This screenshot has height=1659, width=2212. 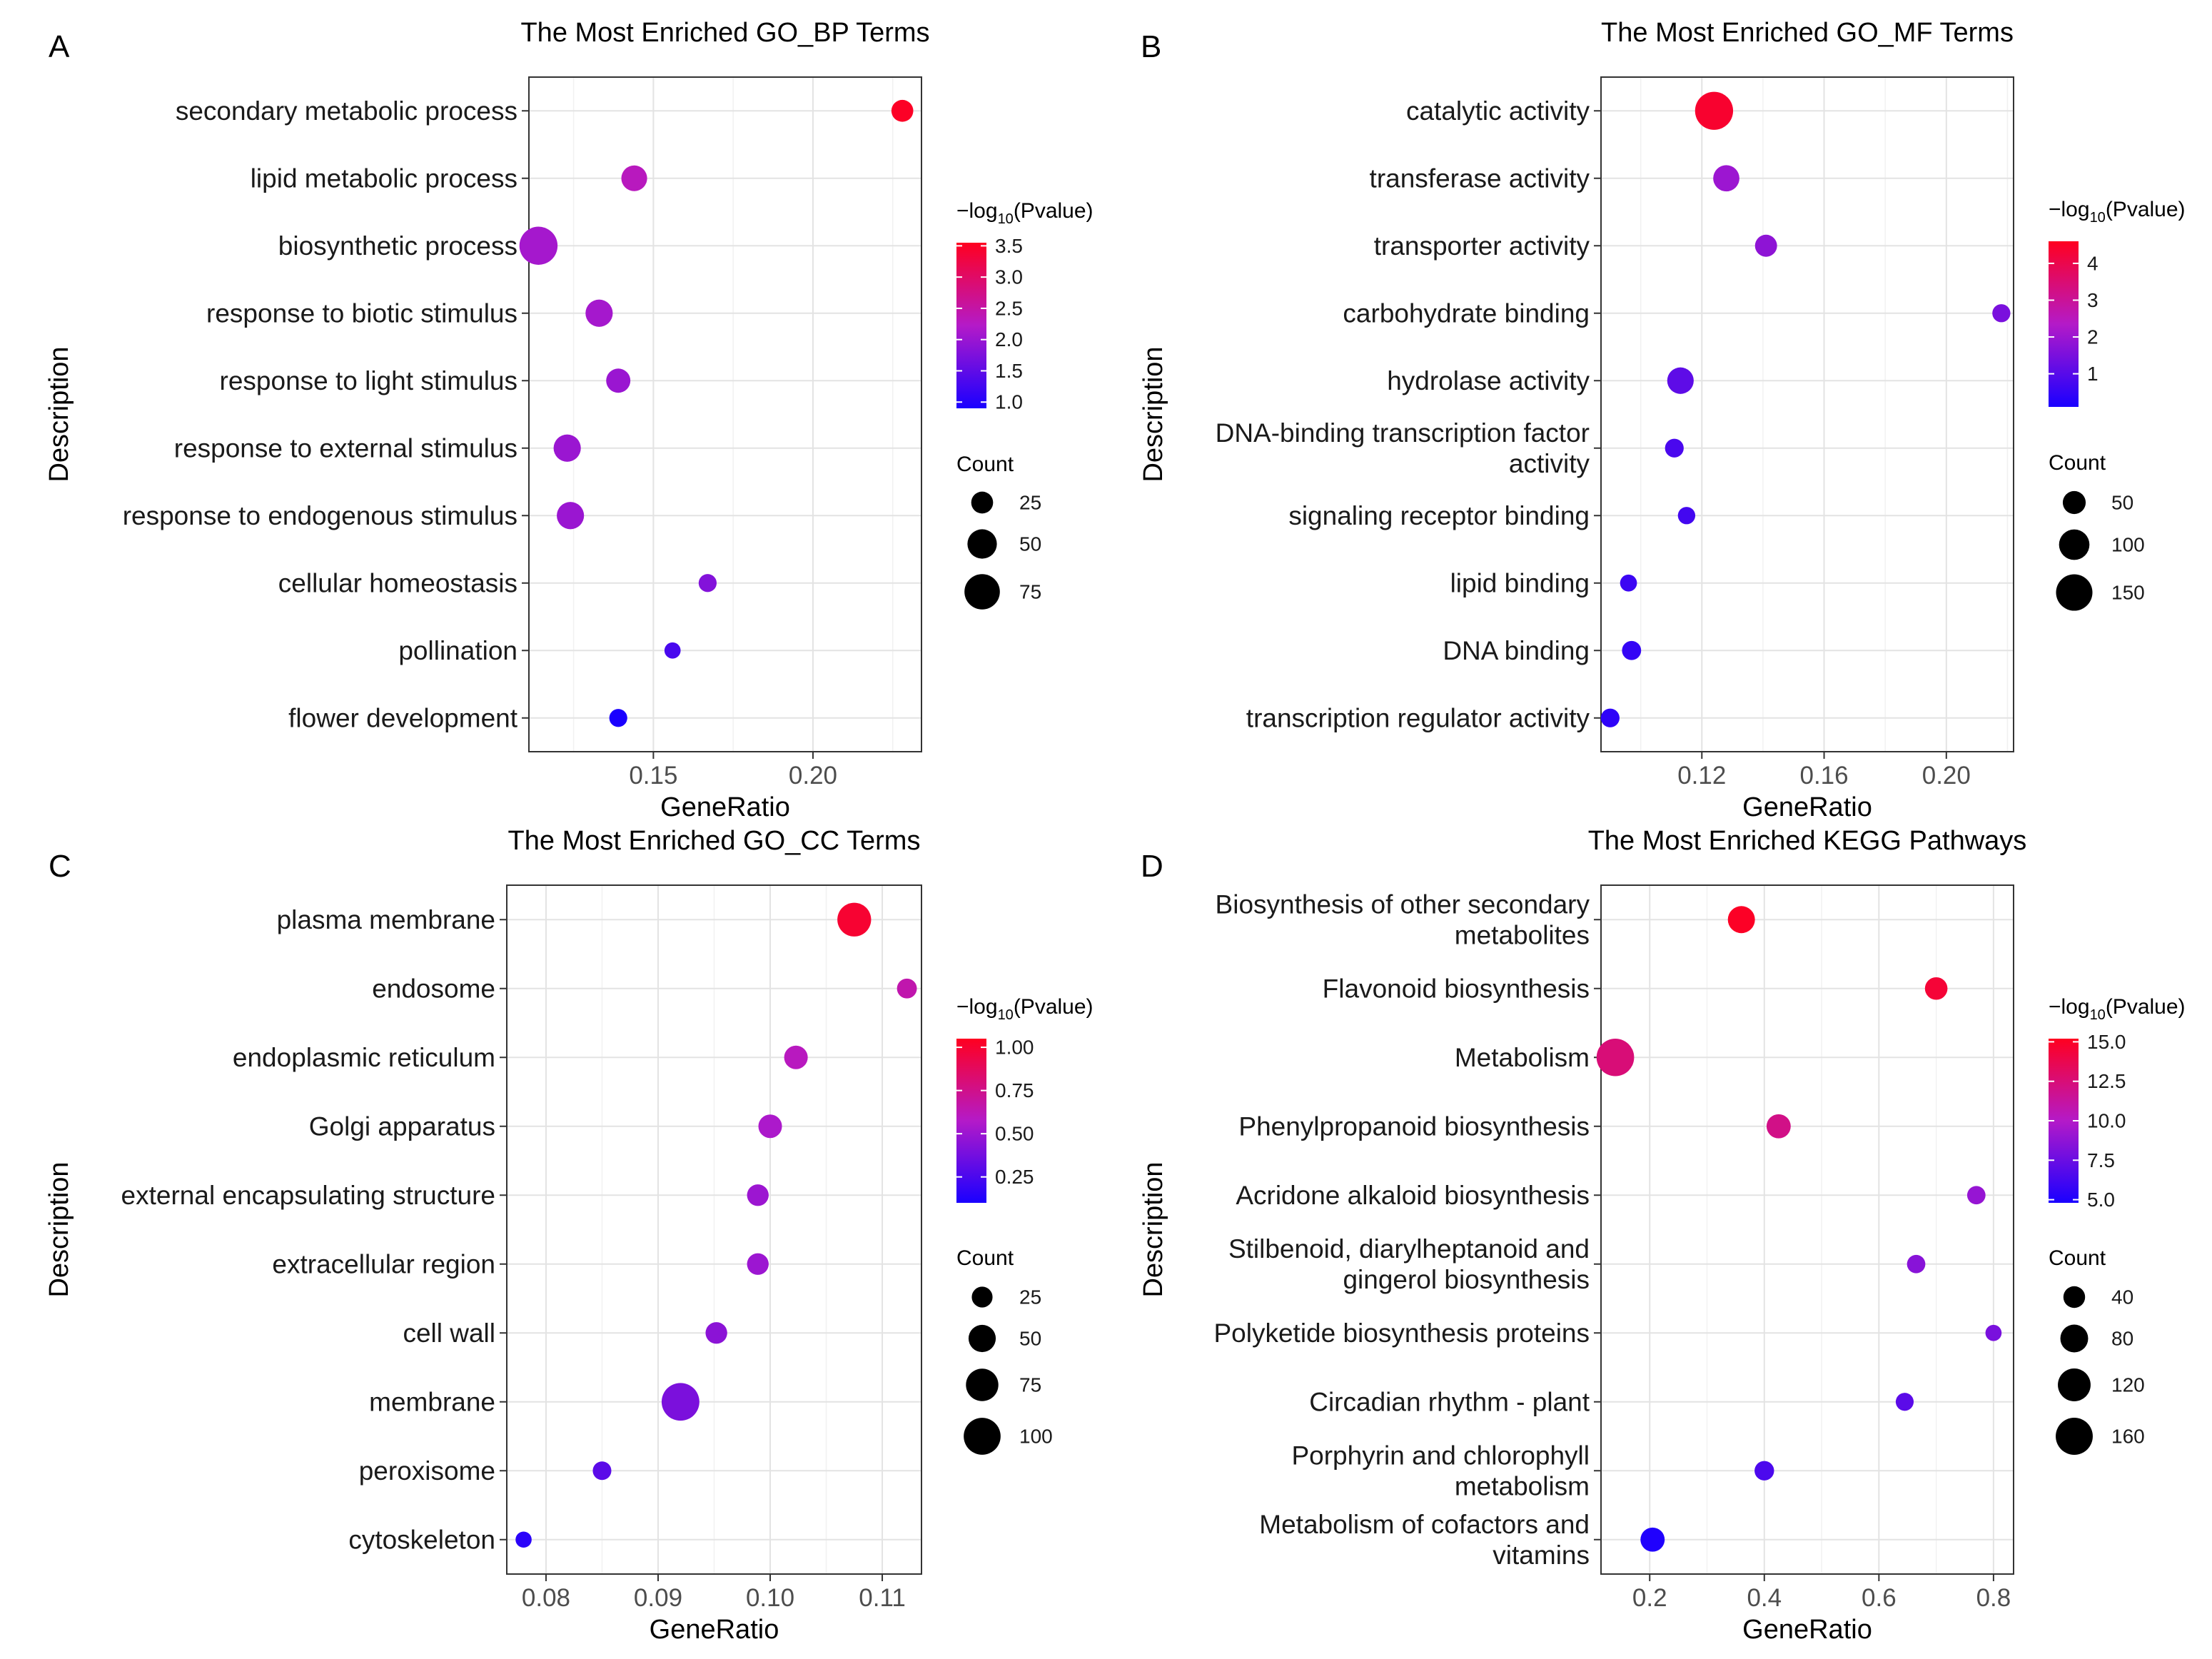 What do you see at coordinates (1418, 717) in the screenshot?
I see `y-category-label: transcription regulator activity` at bounding box center [1418, 717].